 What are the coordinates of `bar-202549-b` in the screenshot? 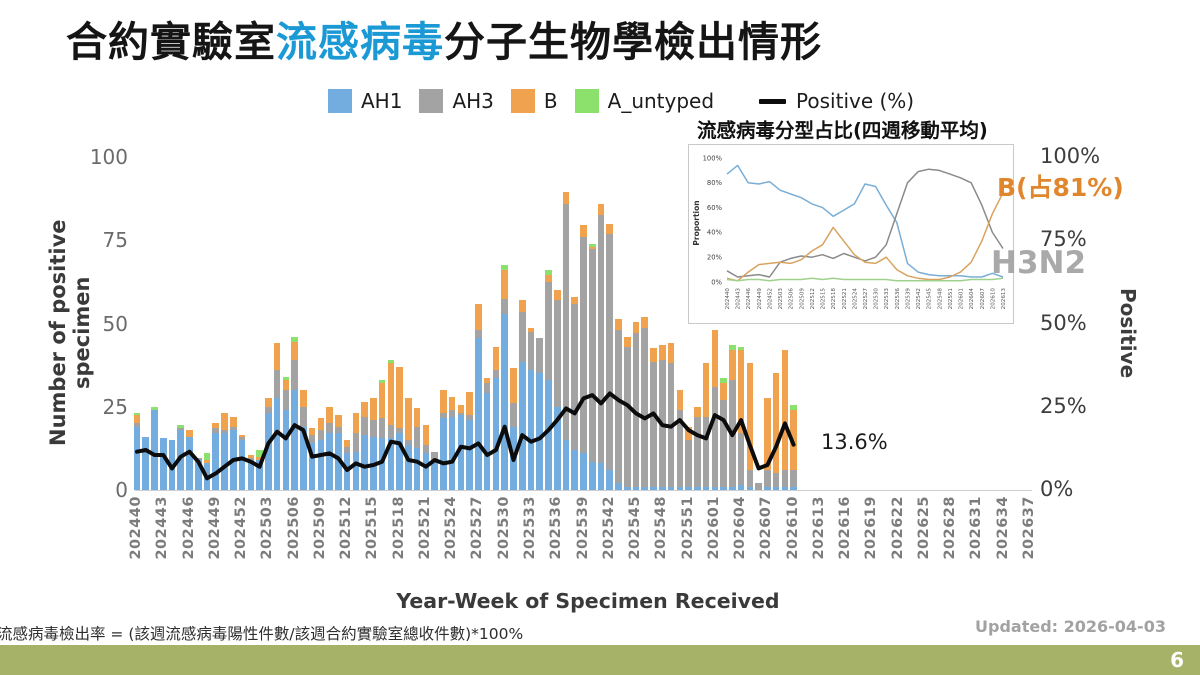 It's located at (671, 353).